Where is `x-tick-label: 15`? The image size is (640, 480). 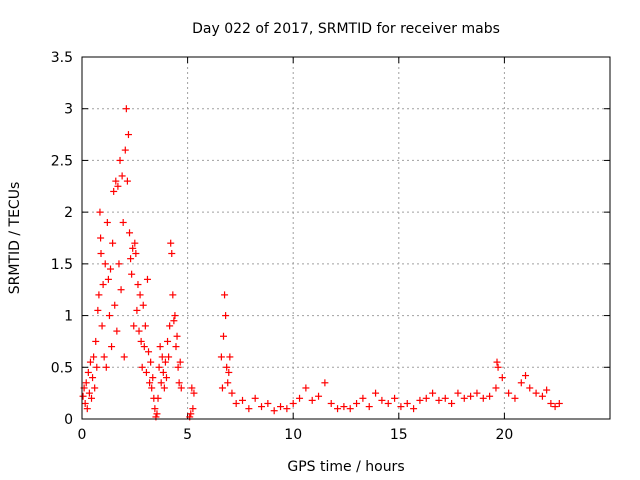
x-tick-label: 15 is located at coordinates (399, 435).